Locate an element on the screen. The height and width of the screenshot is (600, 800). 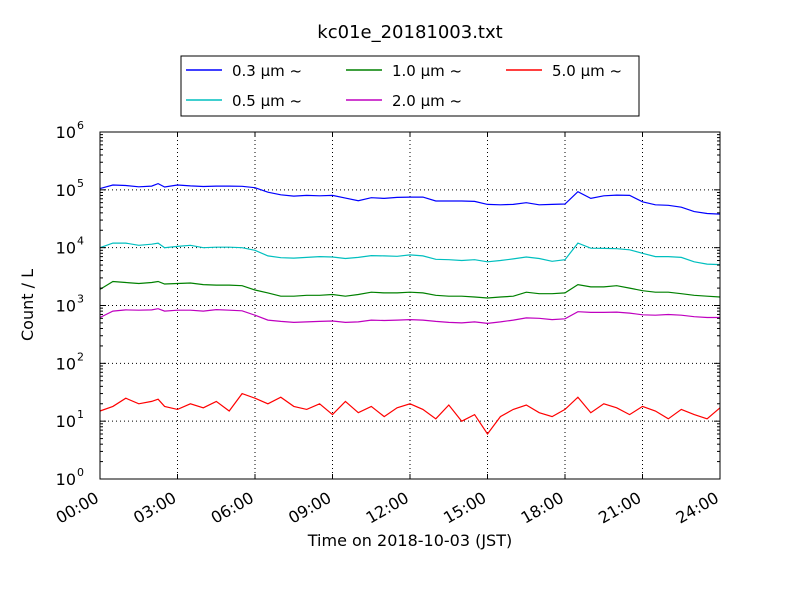
y-tick-label: 10⁶ is located at coordinates (70, 130).